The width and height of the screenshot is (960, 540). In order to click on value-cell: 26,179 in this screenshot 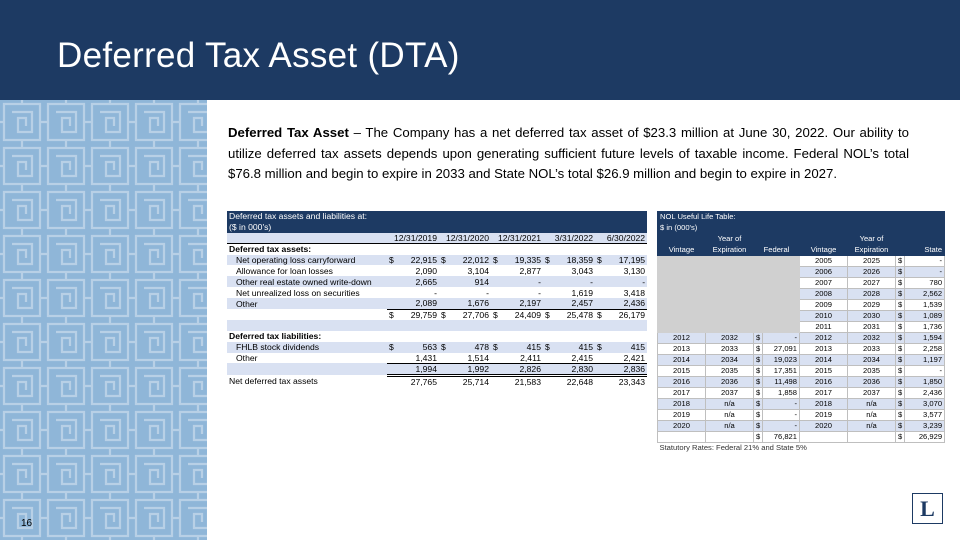, I will do `click(625, 314)`.